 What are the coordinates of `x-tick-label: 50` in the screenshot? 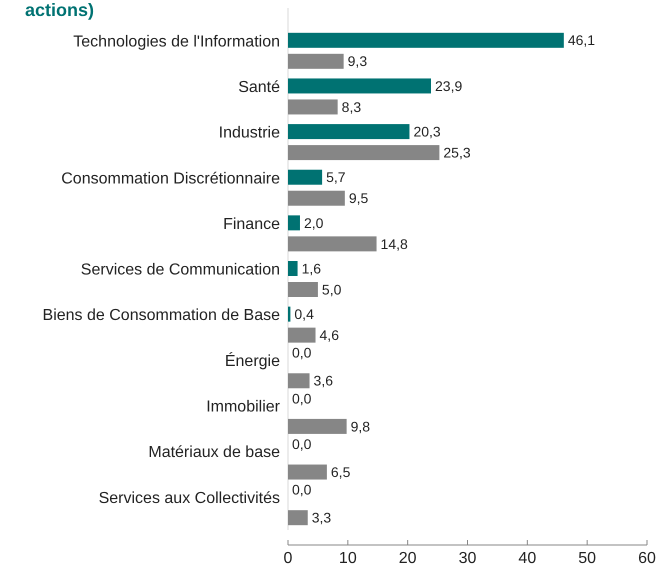 It's located at (587, 558).